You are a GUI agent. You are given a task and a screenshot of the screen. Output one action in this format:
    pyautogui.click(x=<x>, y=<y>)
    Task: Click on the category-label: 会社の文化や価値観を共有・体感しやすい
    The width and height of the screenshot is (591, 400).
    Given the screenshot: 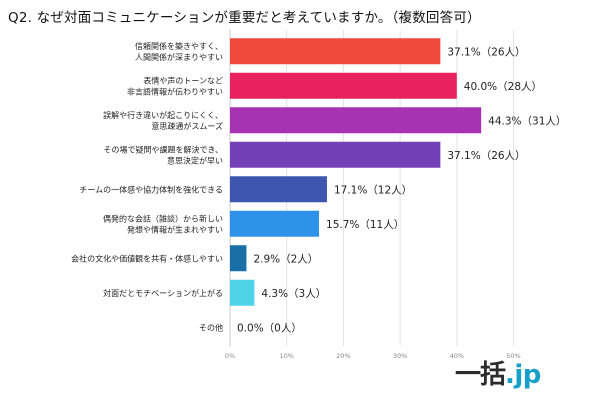 What is the action you would take?
    pyautogui.click(x=147, y=258)
    